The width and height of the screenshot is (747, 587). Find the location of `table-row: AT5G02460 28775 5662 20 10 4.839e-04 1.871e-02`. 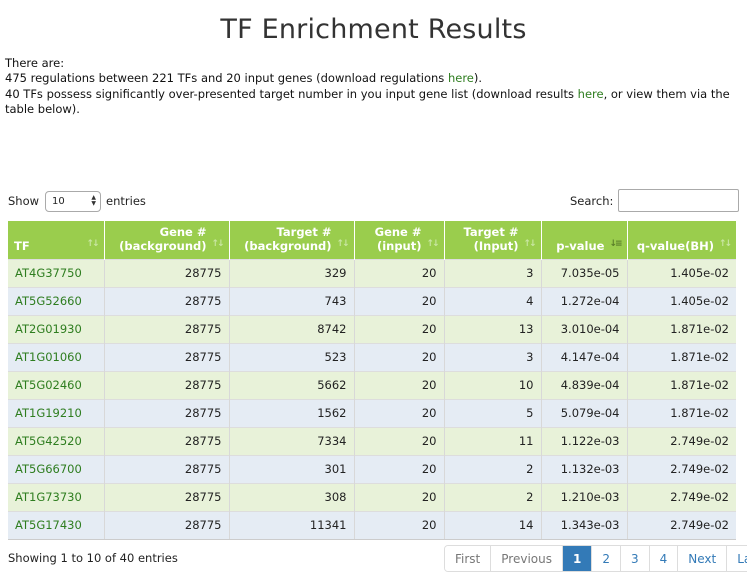

table-row: AT5G02460 28775 5662 20 10 4.839e-04 1.871e-02 is located at coordinates (372, 384).